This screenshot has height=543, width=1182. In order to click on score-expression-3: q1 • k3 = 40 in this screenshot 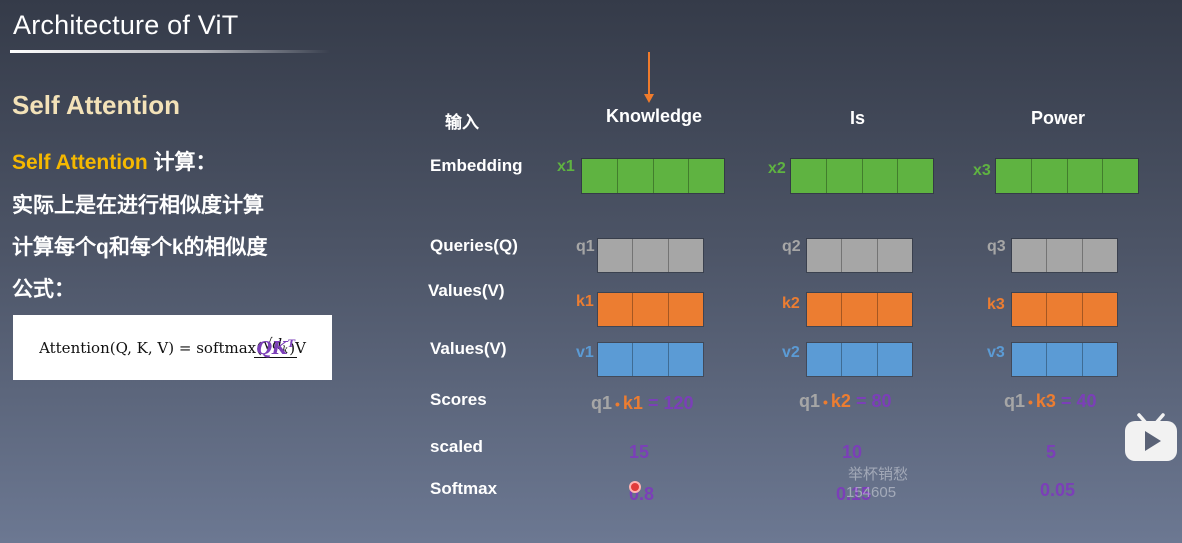, I will do `click(1050, 401)`.